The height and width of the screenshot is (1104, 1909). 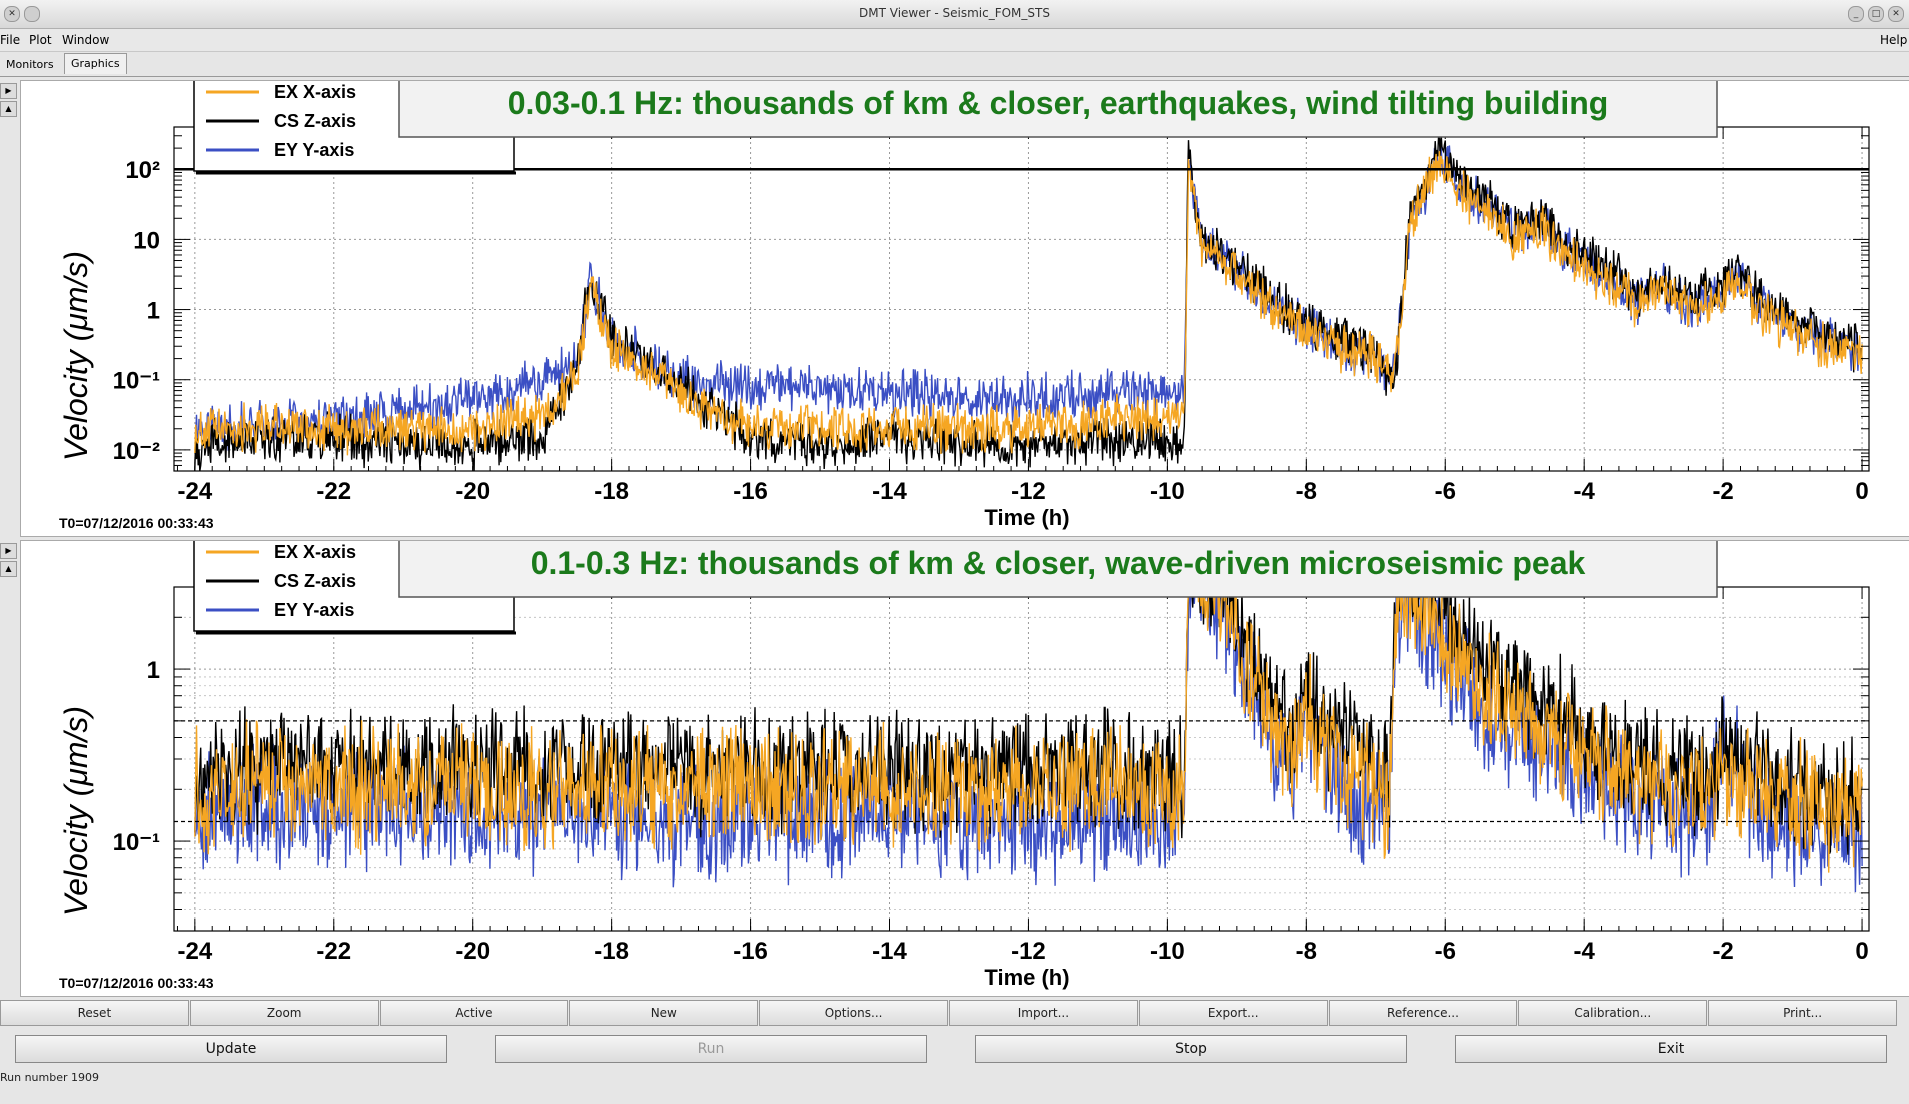 What do you see at coordinates (8, 91) in the screenshot?
I see `panel1-expand-icon: ▶` at bounding box center [8, 91].